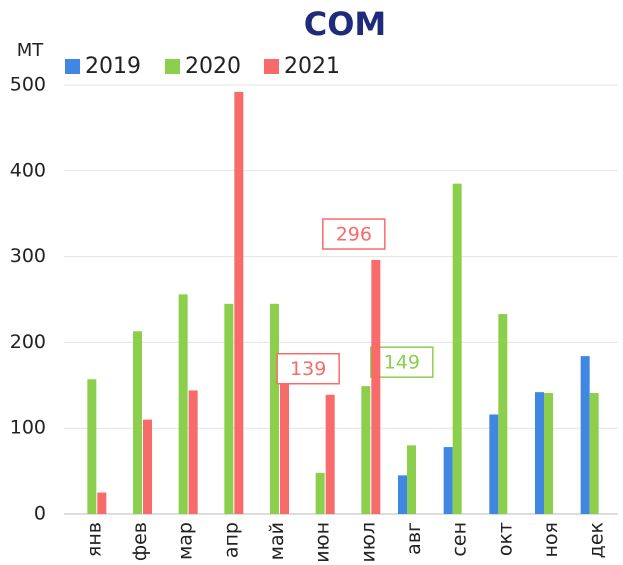 This screenshot has height=565, width=623. Describe the element at coordinates (277, 541) in the screenshot. I see `x-tick-label: май` at that location.